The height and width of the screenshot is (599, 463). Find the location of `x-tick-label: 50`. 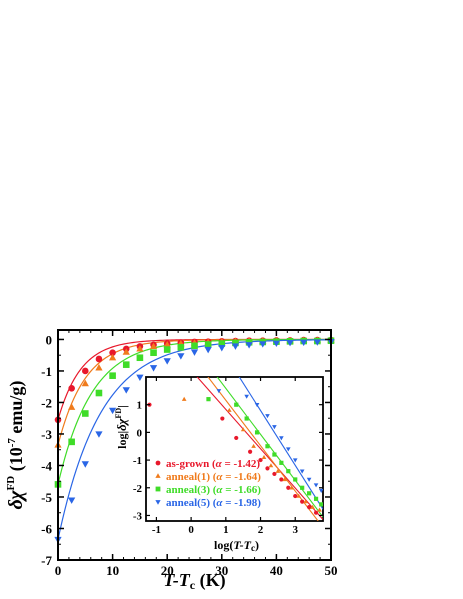

x-tick-label: 50 is located at coordinates (331, 570).